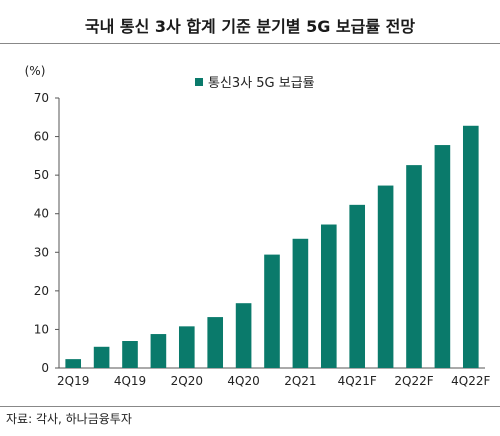 This screenshot has width=500, height=436. I want to click on y-tick-label: 40, so click(41, 214).